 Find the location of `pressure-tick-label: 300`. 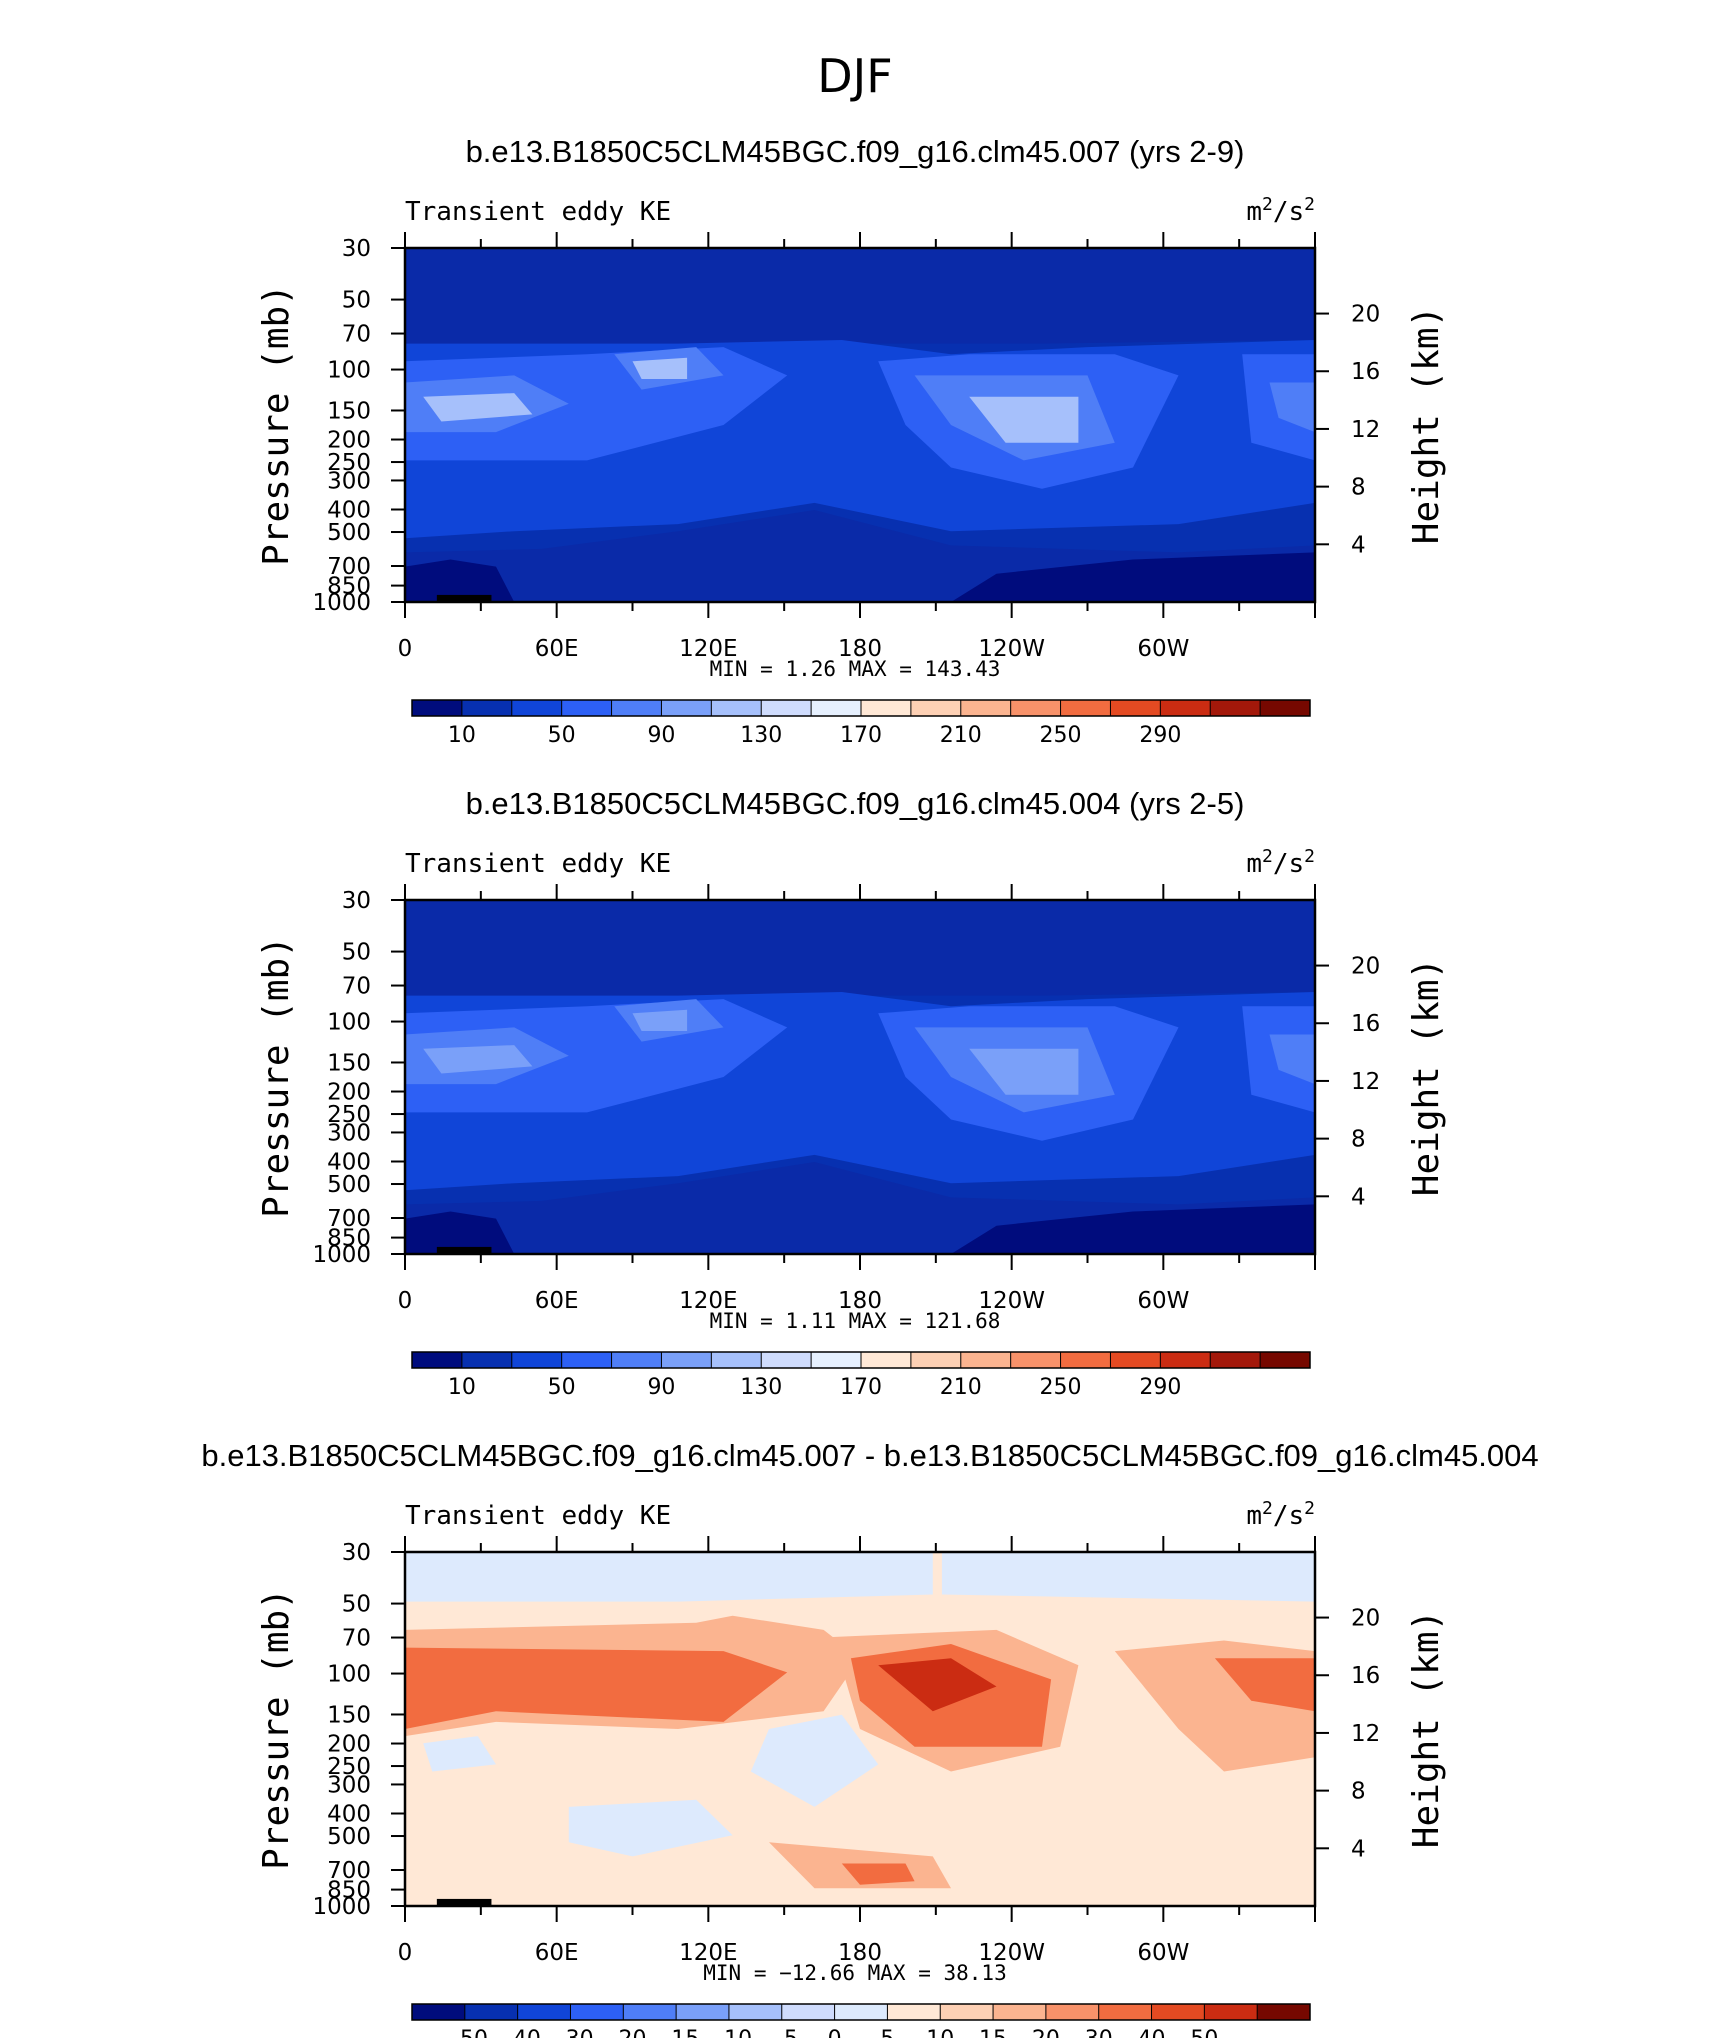

pressure-tick-label: 300 is located at coordinates (349, 481).